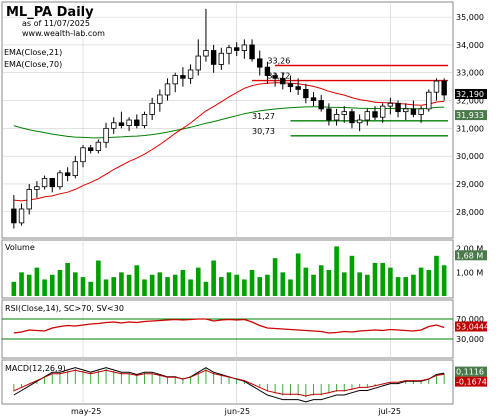 The height and width of the screenshot is (420, 496). I want to click on x-tick-label: jun-25, so click(237, 411).